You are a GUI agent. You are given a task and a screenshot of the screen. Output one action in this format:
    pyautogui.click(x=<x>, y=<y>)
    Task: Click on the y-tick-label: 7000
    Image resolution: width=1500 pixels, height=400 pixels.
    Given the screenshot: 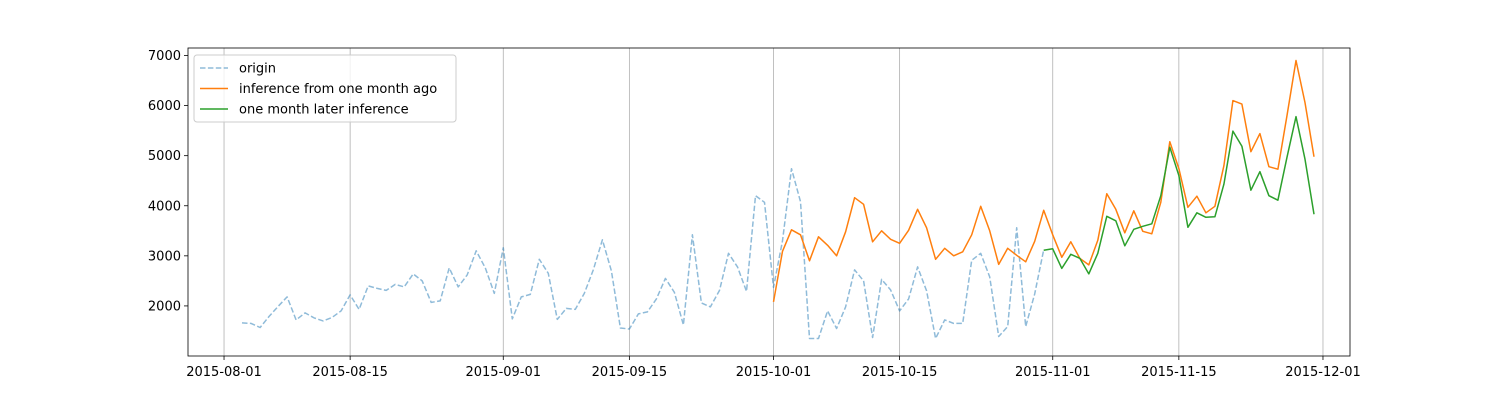 What is the action you would take?
    pyautogui.click(x=164, y=56)
    